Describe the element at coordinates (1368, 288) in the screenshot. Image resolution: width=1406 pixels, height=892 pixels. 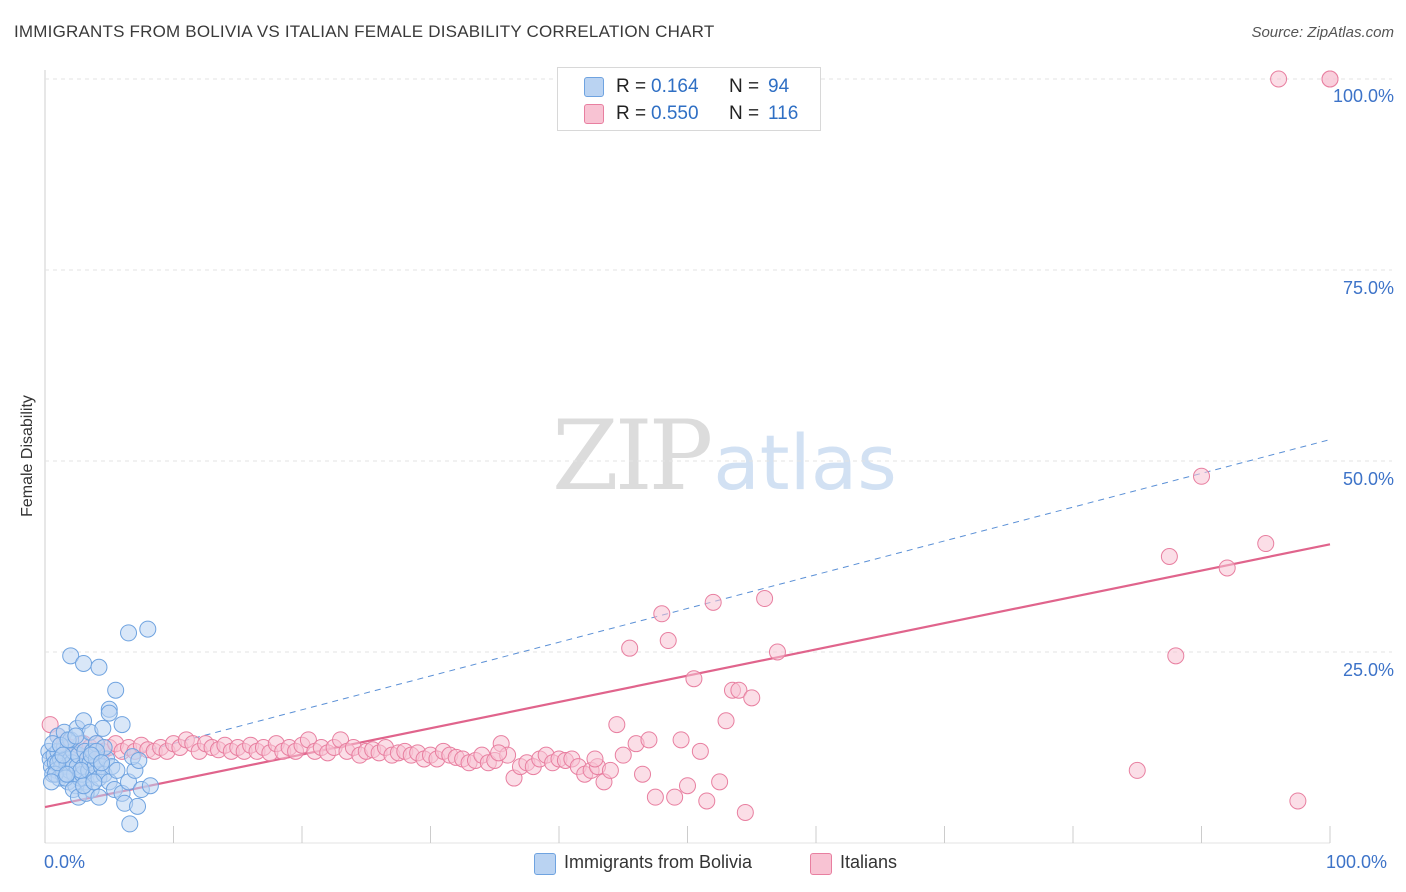
I see `y-tick-label: 75.0%` at that location.